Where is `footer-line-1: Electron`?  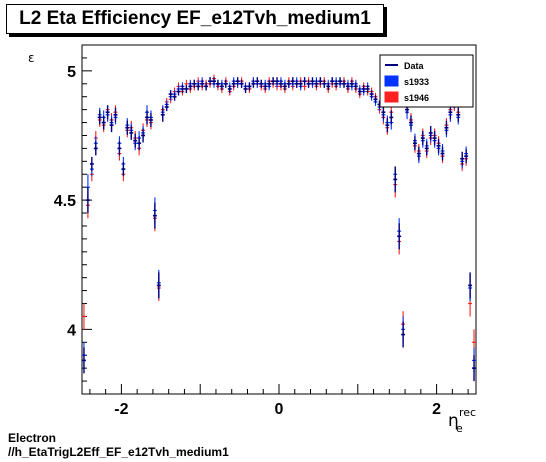
footer-line-1: Electron is located at coordinates (32, 438).